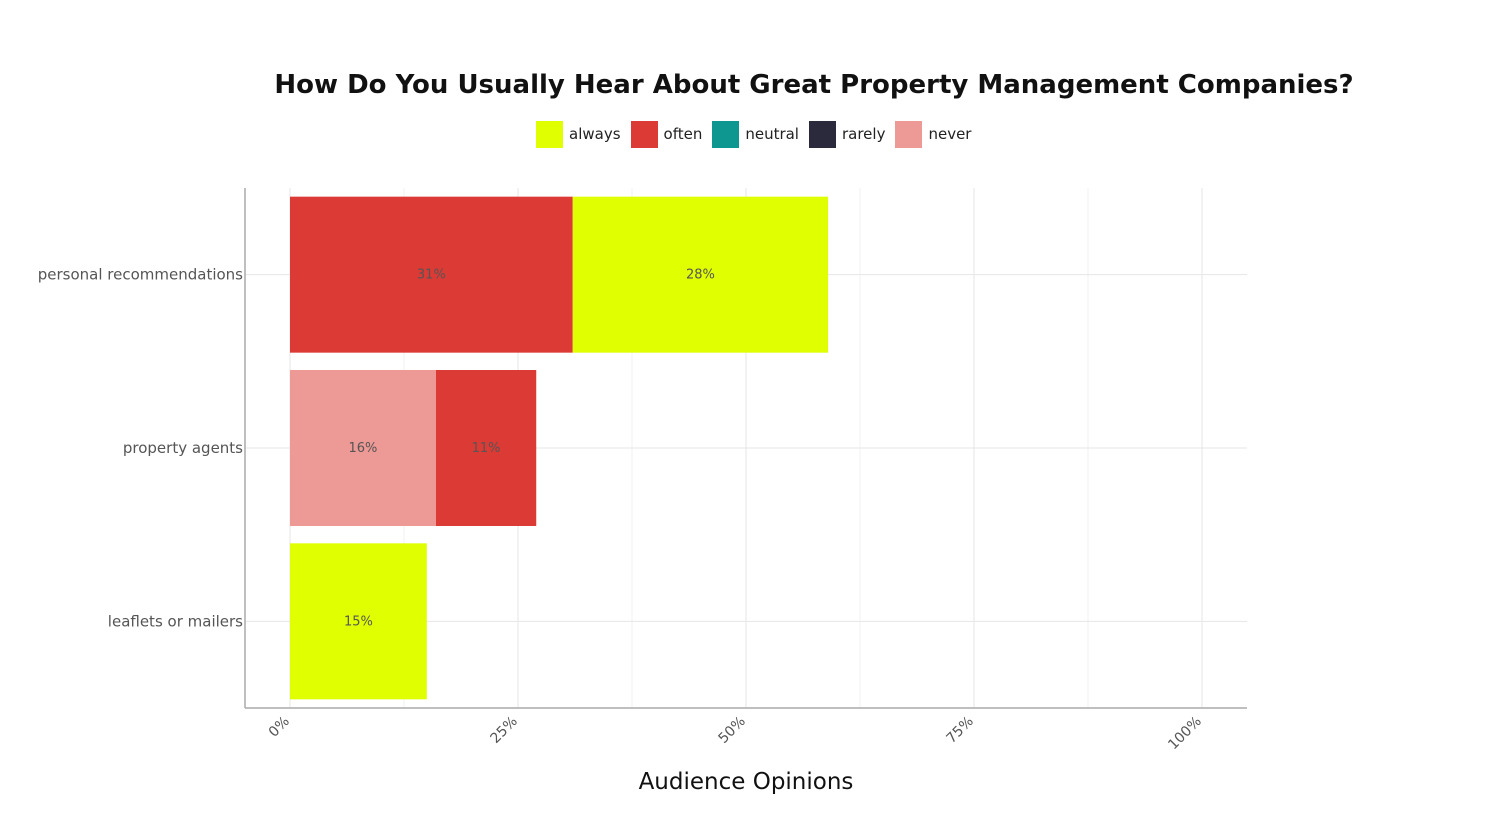 The height and width of the screenshot is (816, 1498). Describe the element at coordinates (183, 448) in the screenshot. I see `y-tick-label: property agents` at that location.